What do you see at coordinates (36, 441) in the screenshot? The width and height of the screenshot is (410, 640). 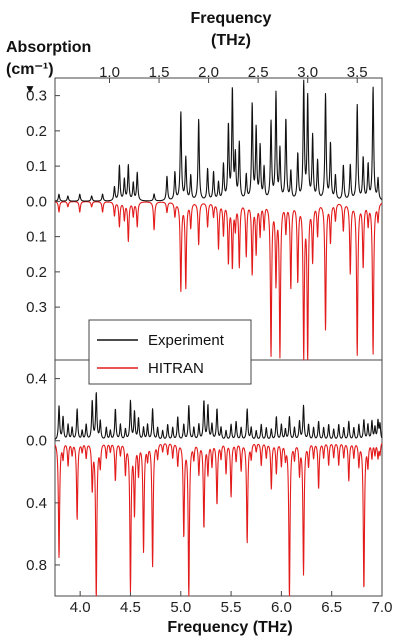 I see `bottom-y-tick-label: 0.0` at bounding box center [36, 441].